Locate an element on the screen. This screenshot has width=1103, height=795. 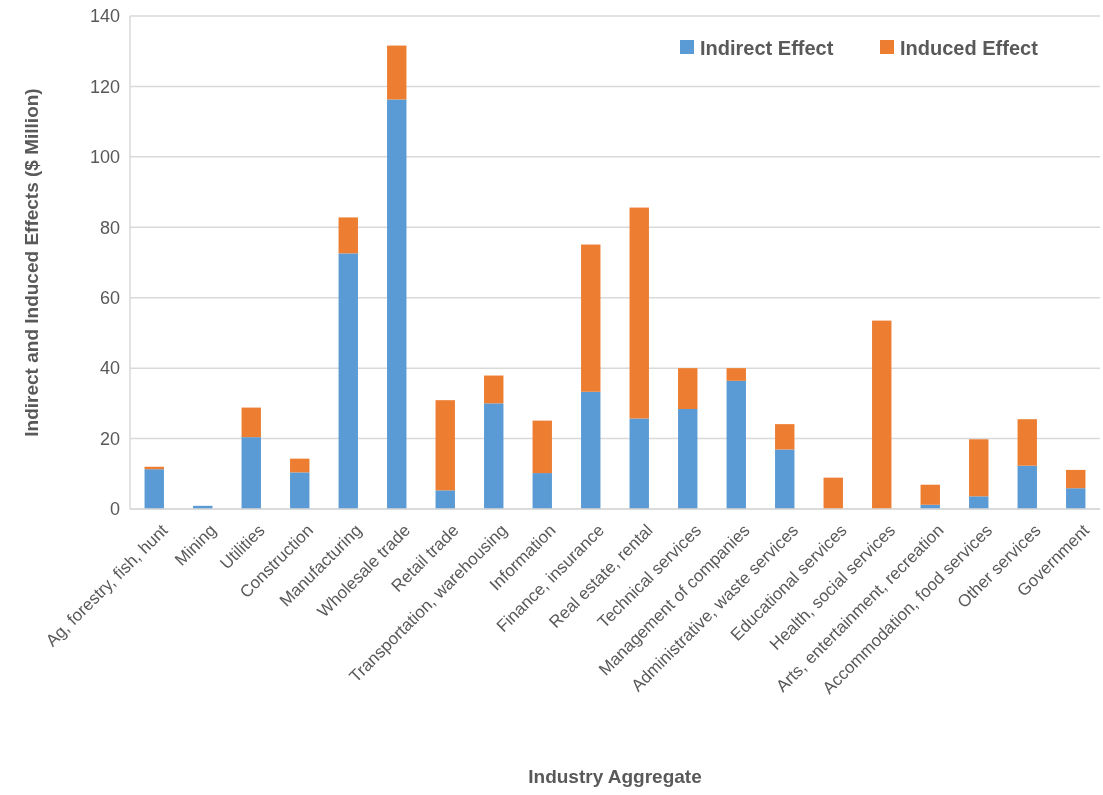
y-tick-label: 80 is located at coordinates (109, 227).